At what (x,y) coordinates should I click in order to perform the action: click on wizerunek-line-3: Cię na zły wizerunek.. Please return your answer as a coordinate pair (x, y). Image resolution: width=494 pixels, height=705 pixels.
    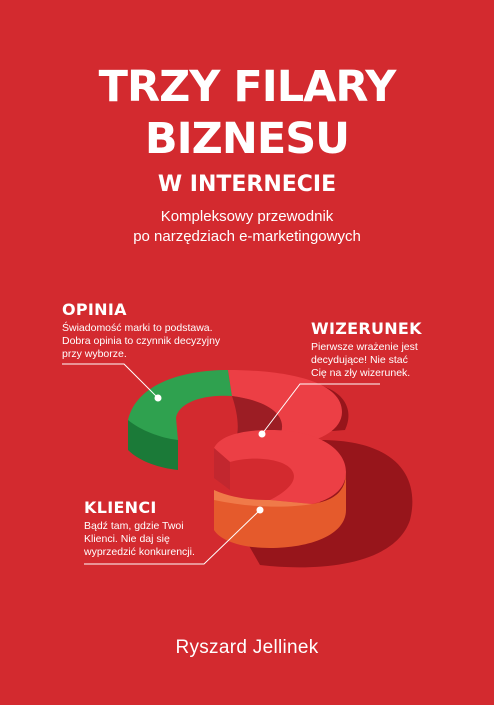
    Looking at the image, I should click on (361, 373).